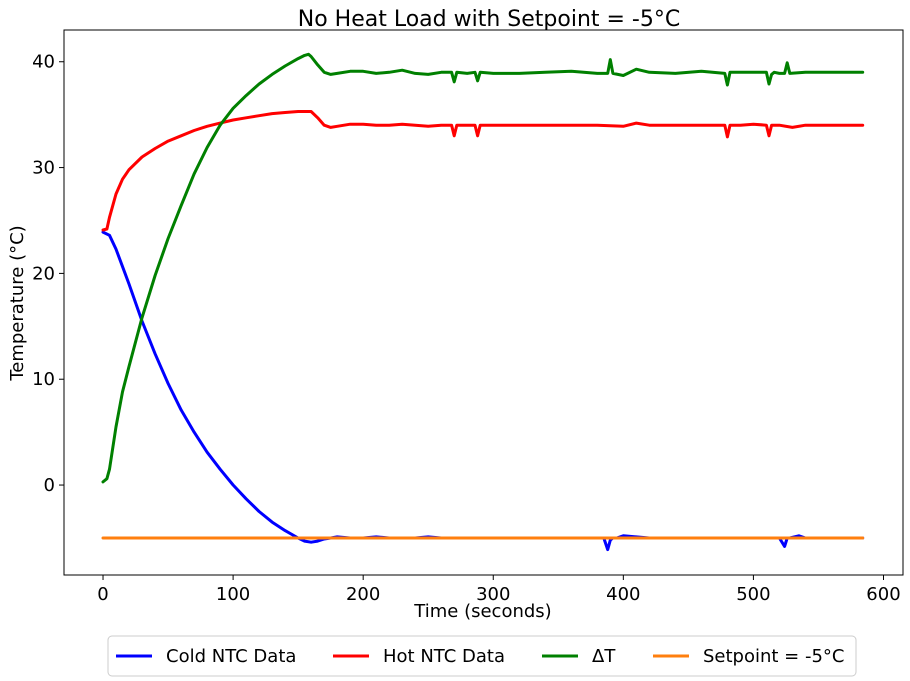 This screenshot has height=681, width=910. Describe the element at coordinates (43, 273) in the screenshot. I see `y-tick-label: 20` at that location.